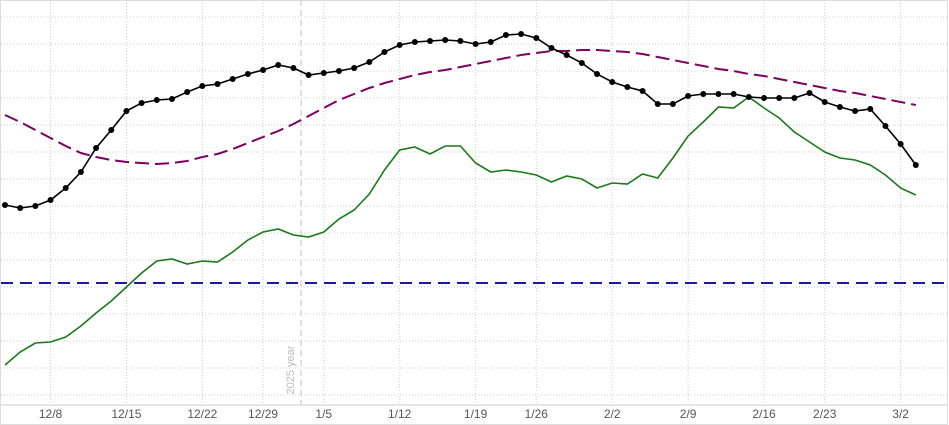 The height and width of the screenshot is (425, 949). I want to click on x-tick-label: 1/5, so click(323, 414).